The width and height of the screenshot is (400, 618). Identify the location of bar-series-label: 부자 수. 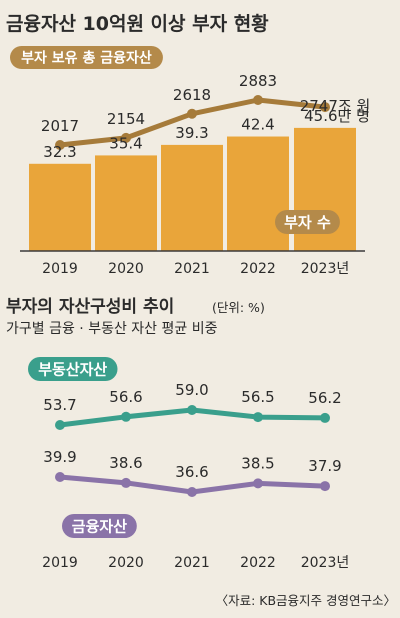
(307, 222).